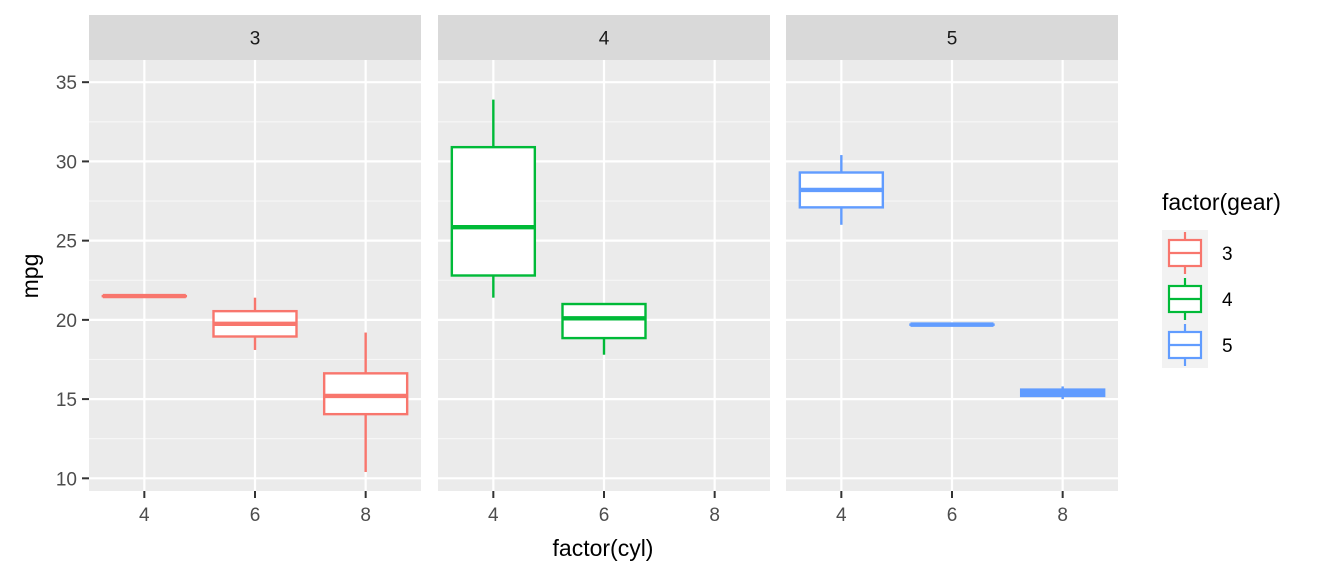  What do you see at coordinates (66, 242) in the screenshot?
I see `y-tick-label: 25` at bounding box center [66, 242].